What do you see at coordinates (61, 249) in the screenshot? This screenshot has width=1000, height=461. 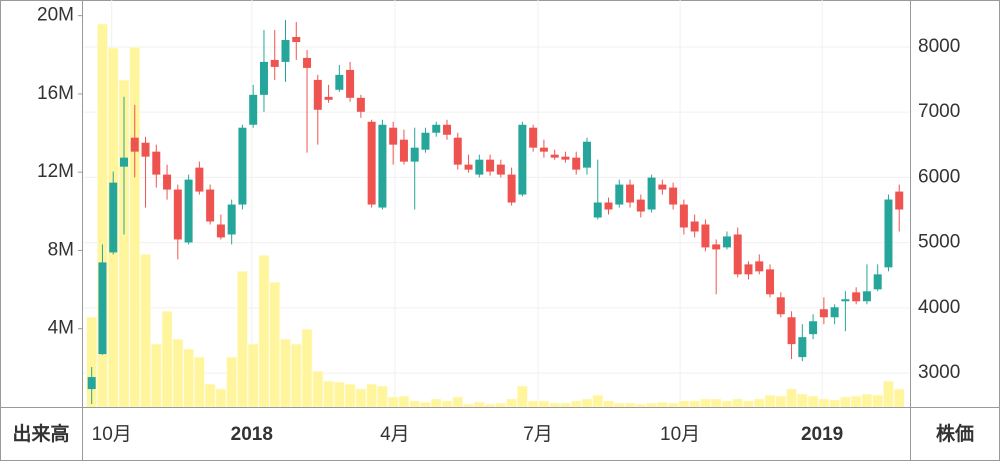 I see `y-tick-label: 8M` at bounding box center [61, 249].